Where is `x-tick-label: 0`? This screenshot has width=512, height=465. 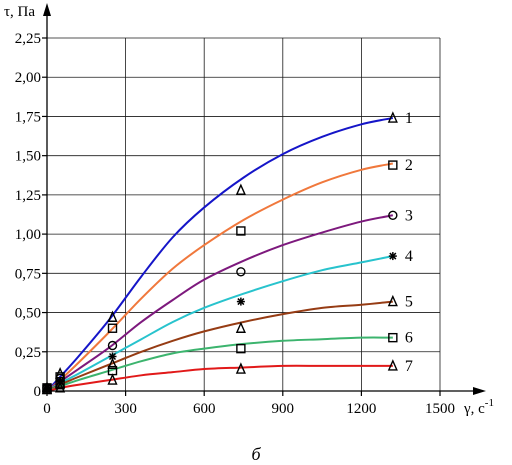
x-tick-label: 0 is located at coordinates (47, 409).